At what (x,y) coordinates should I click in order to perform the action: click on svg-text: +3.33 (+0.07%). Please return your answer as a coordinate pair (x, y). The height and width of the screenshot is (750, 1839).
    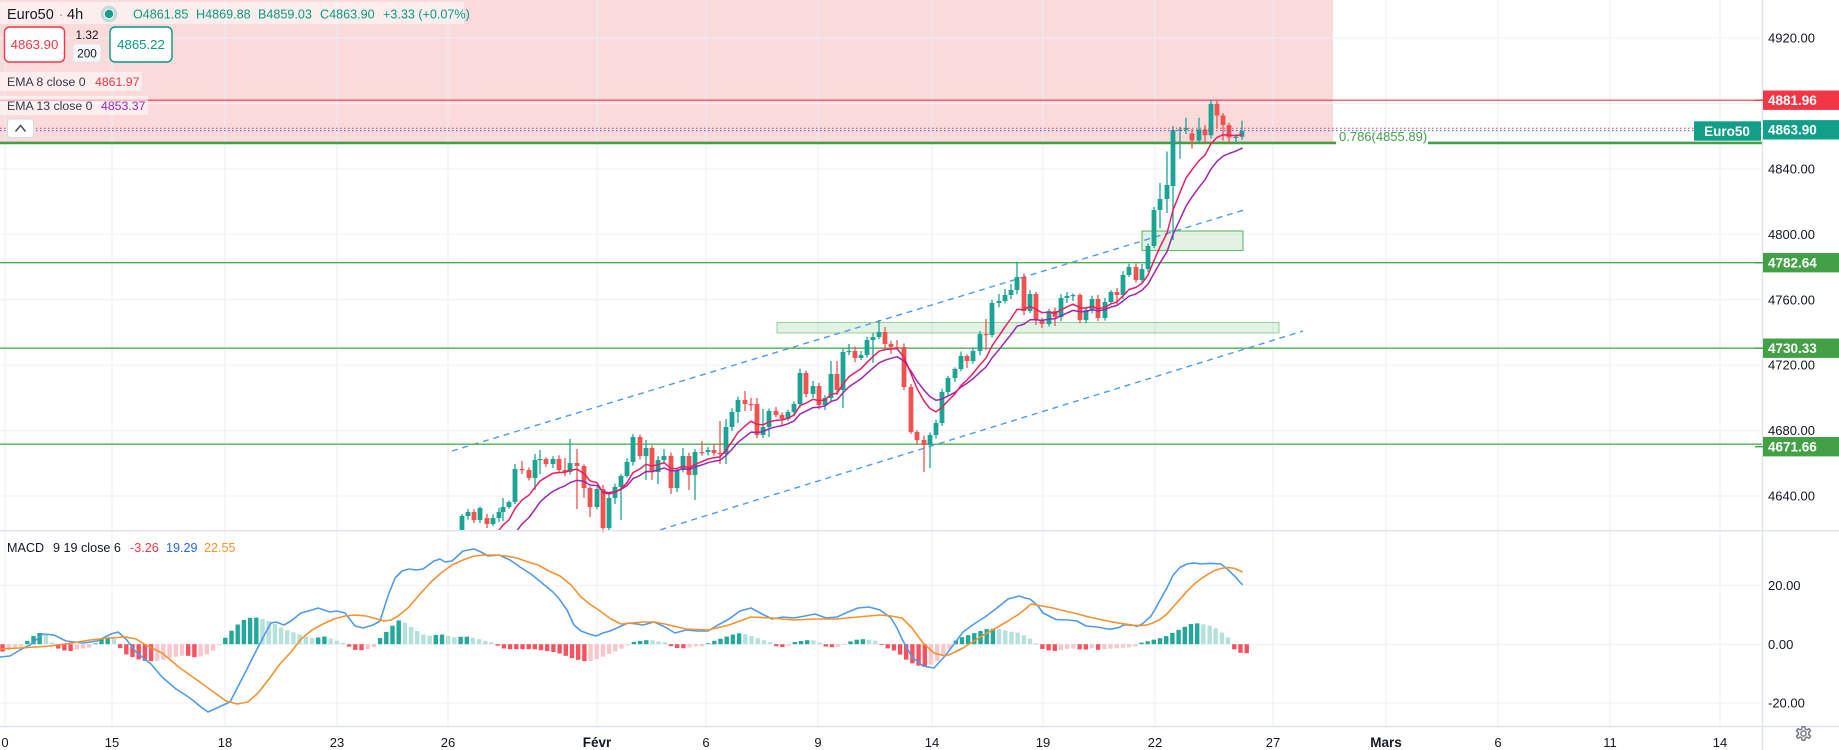
    Looking at the image, I should click on (426, 15).